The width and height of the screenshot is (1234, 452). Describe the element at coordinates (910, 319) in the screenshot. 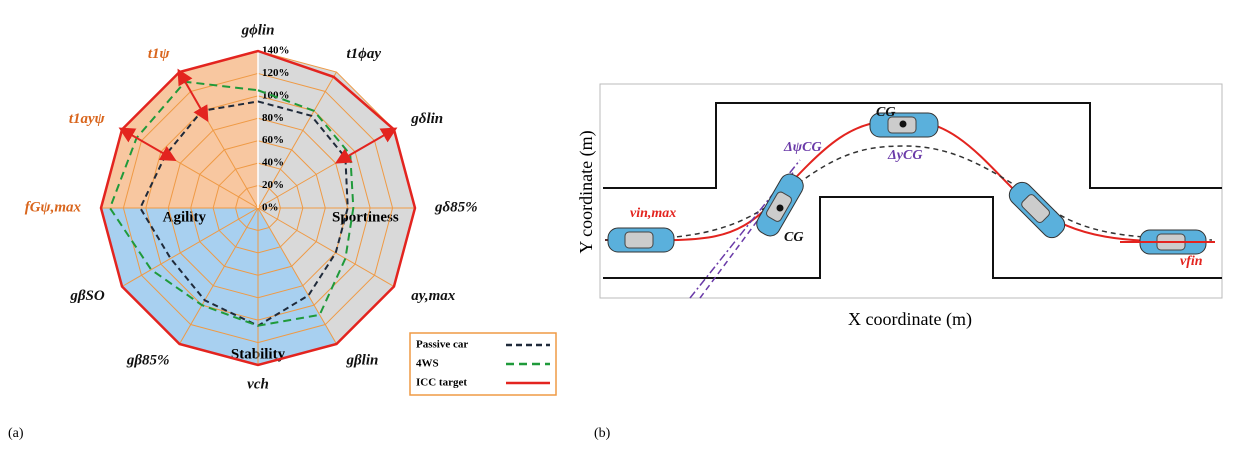

I see `x-axis-label: X coordinate (m)` at that location.